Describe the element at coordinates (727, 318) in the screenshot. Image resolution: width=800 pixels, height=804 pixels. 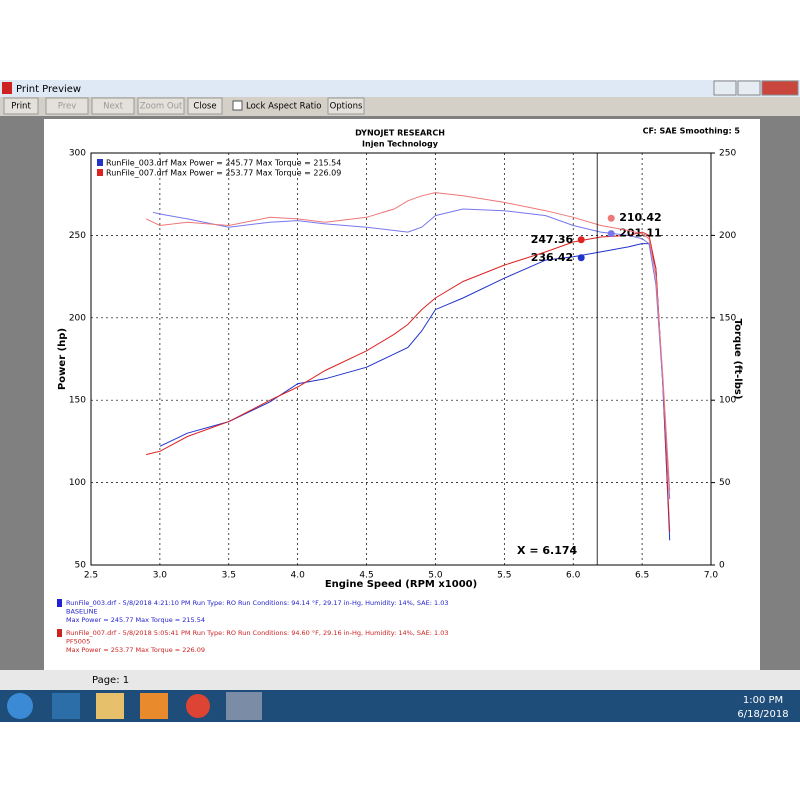
I see `y2-tick-label: 150` at that location.